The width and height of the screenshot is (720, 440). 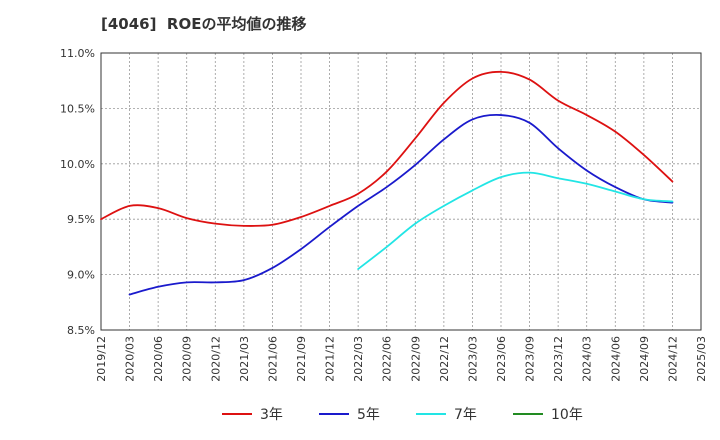 What do you see at coordinates (472, 359) in the screenshot?
I see `x-tick-label: 2023/03` at bounding box center [472, 359].